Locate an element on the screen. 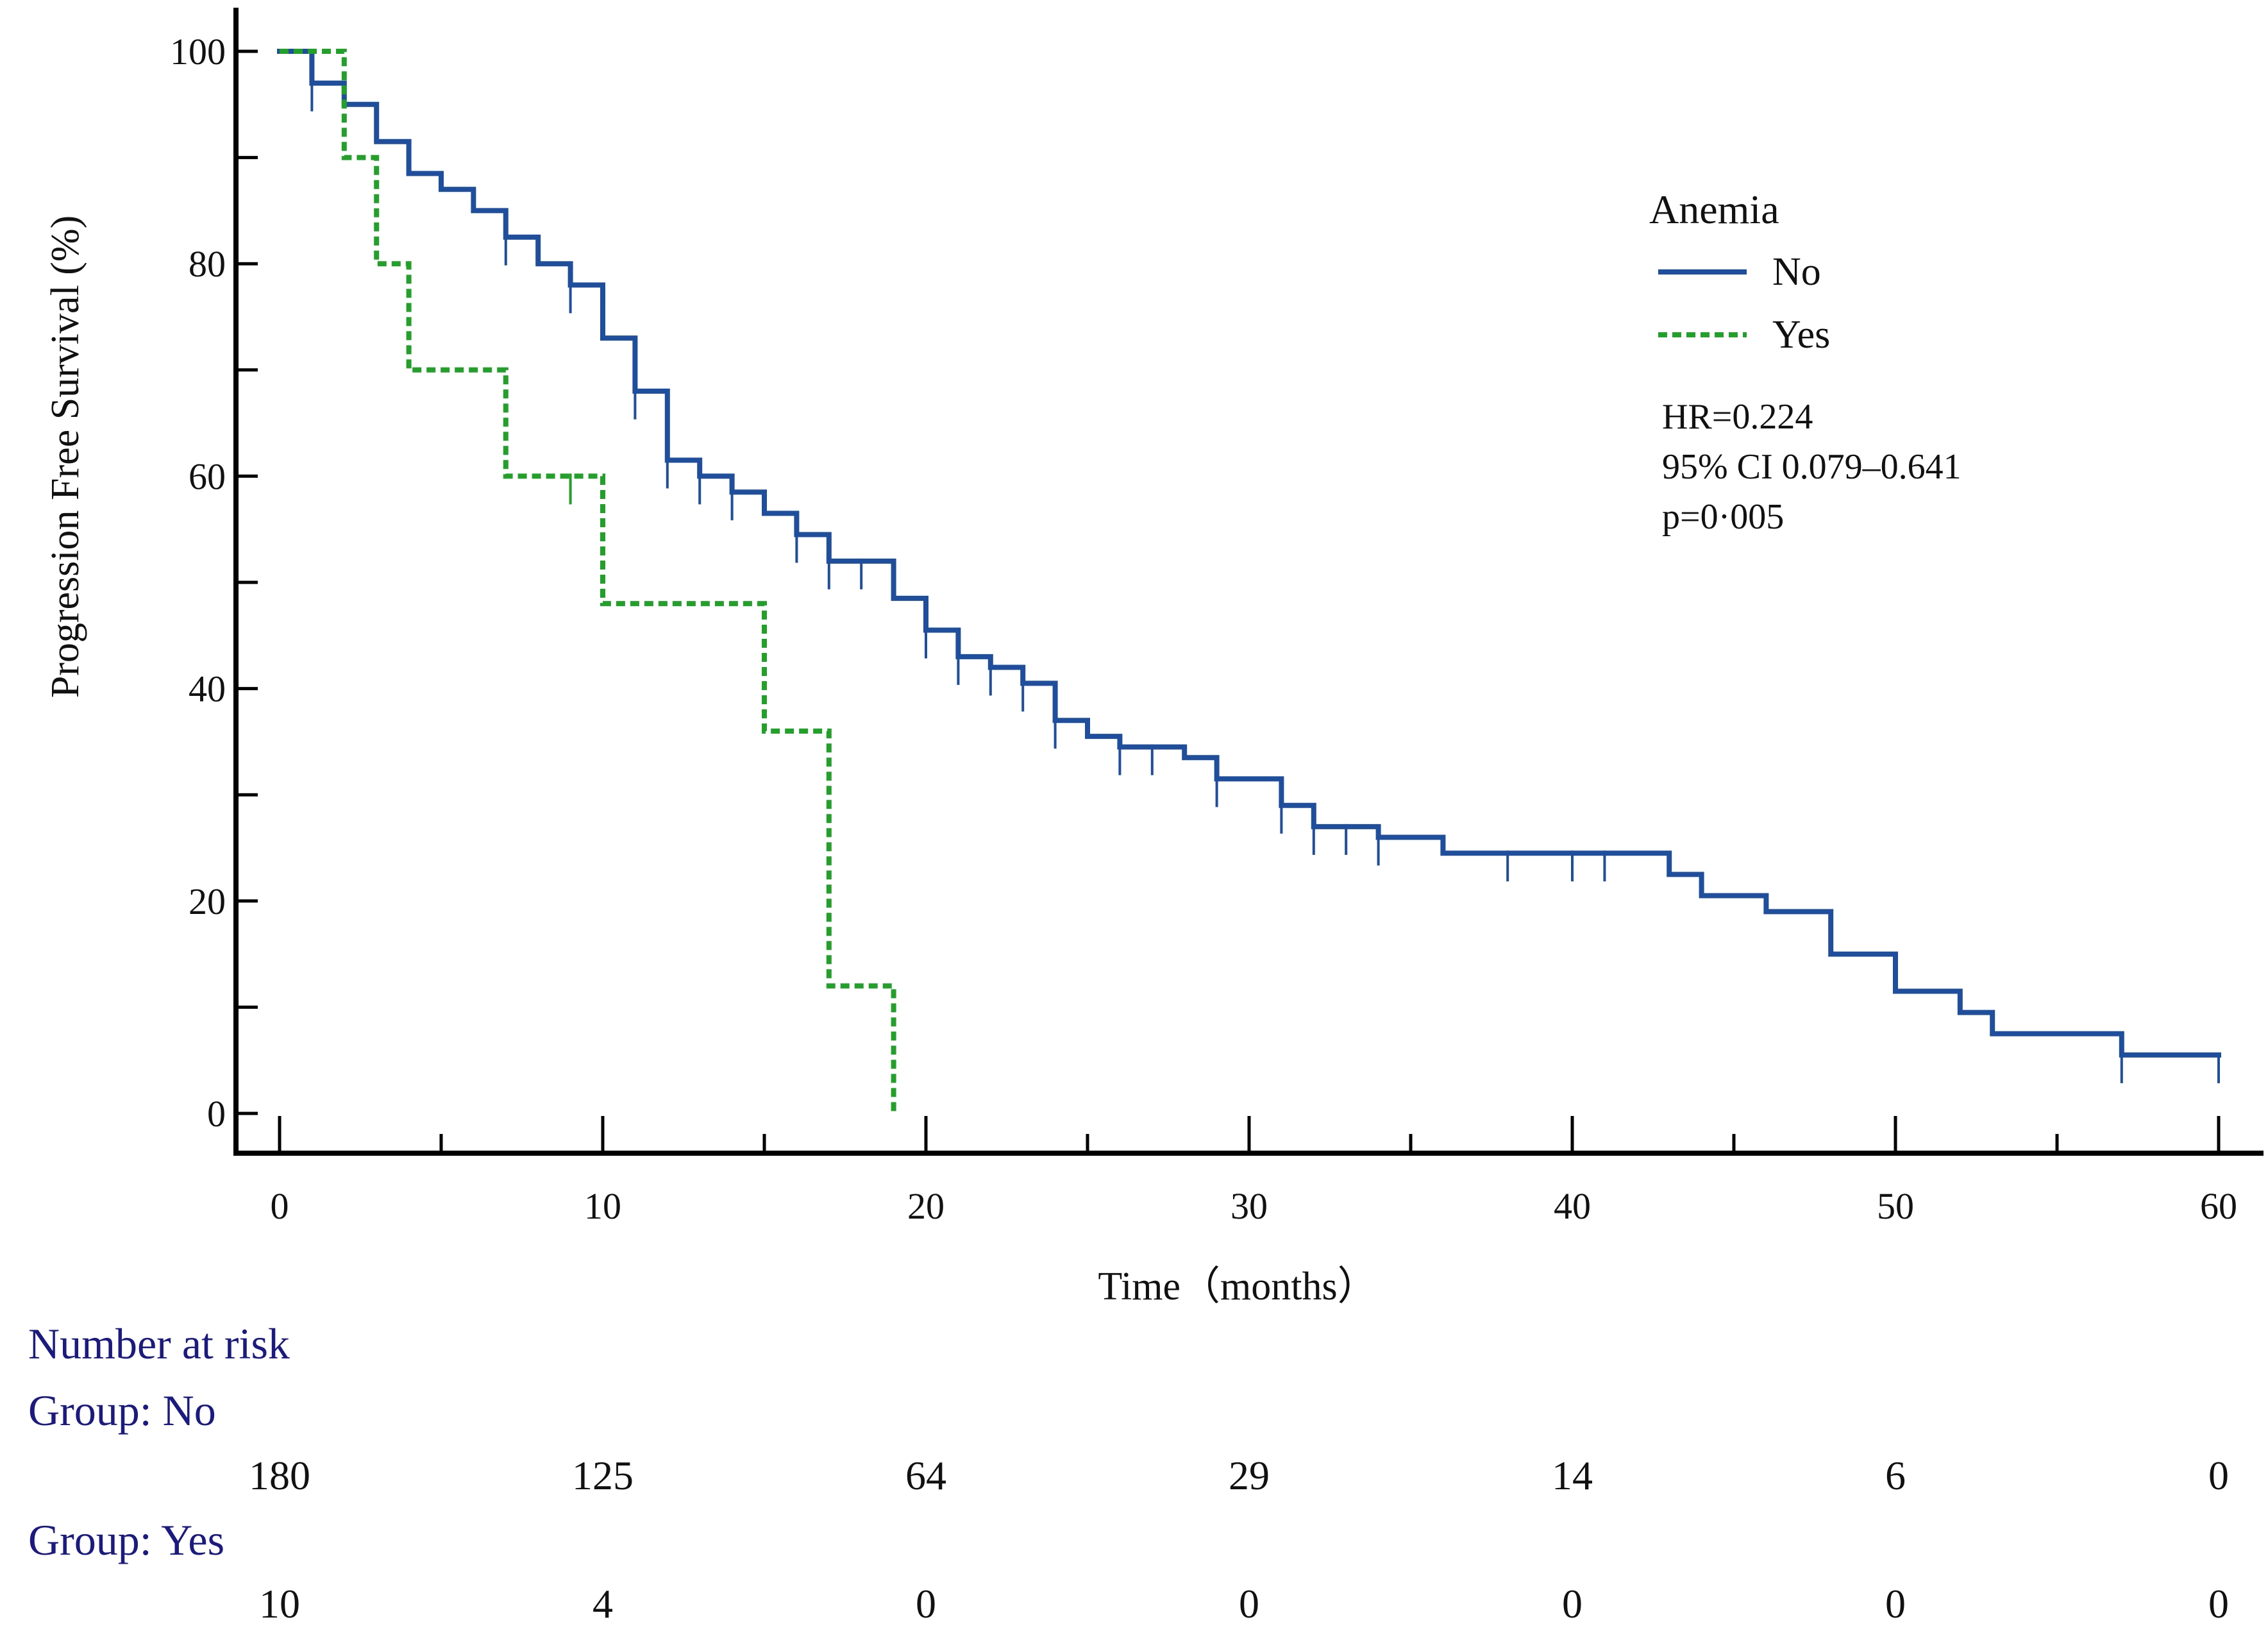 The width and height of the screenshot is (2268, 1631). risk-count: 180 is located at coordinates (279, 1475).